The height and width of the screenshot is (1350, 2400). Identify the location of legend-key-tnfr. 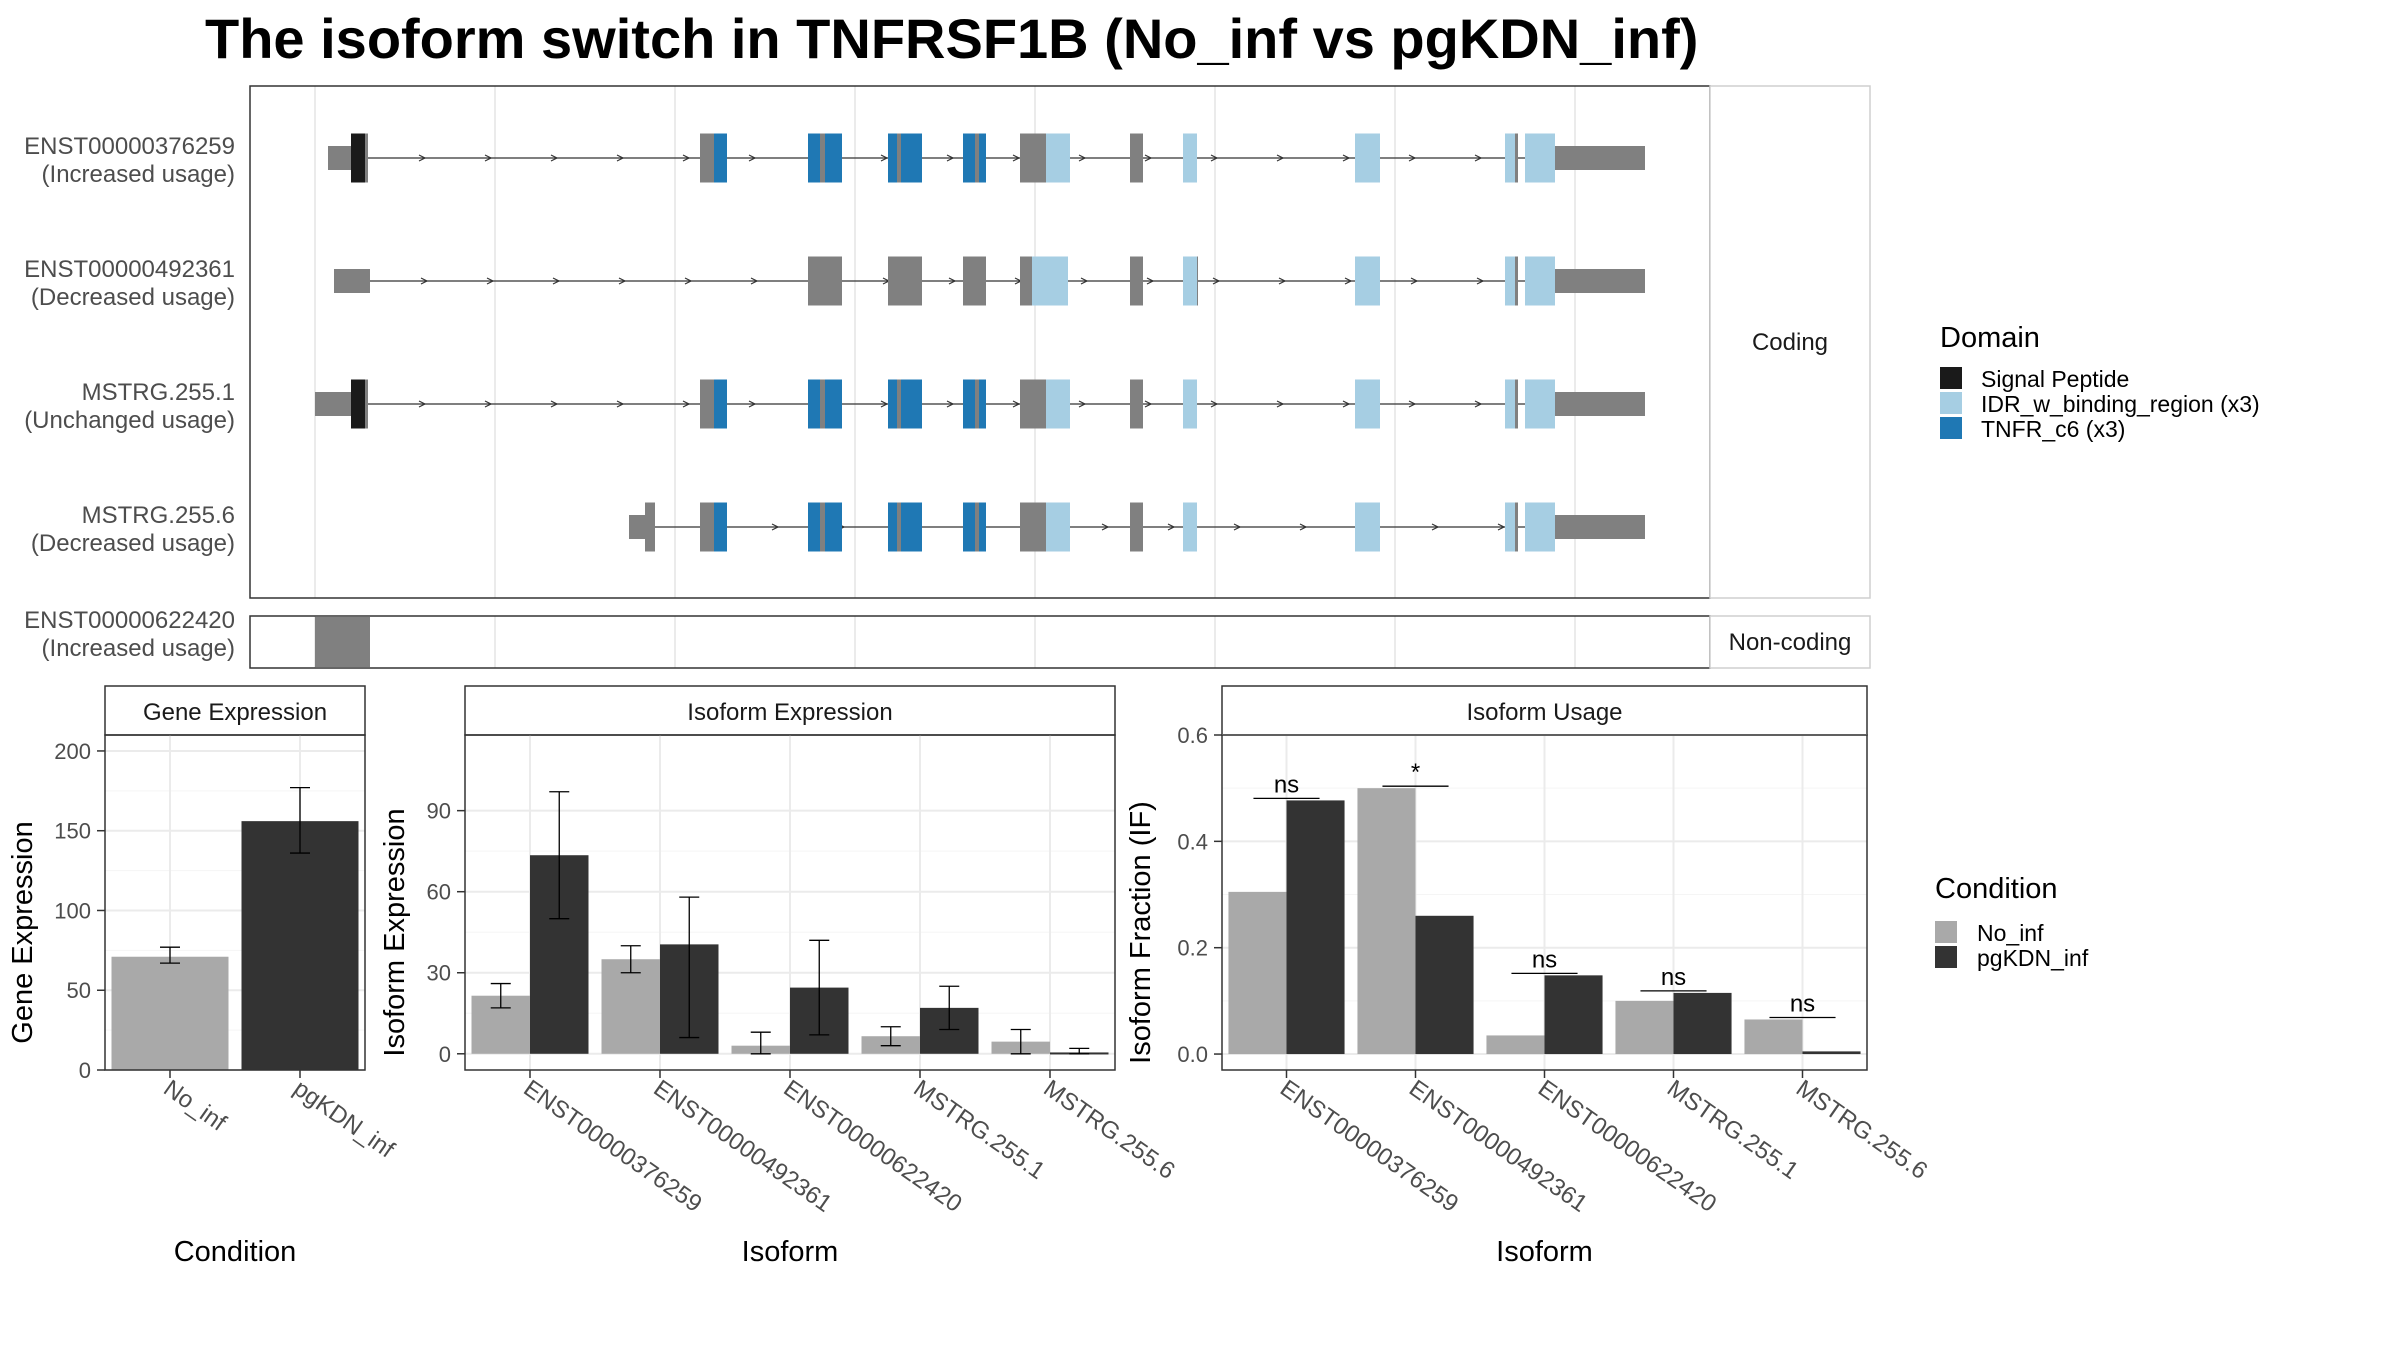
(1951, 428).